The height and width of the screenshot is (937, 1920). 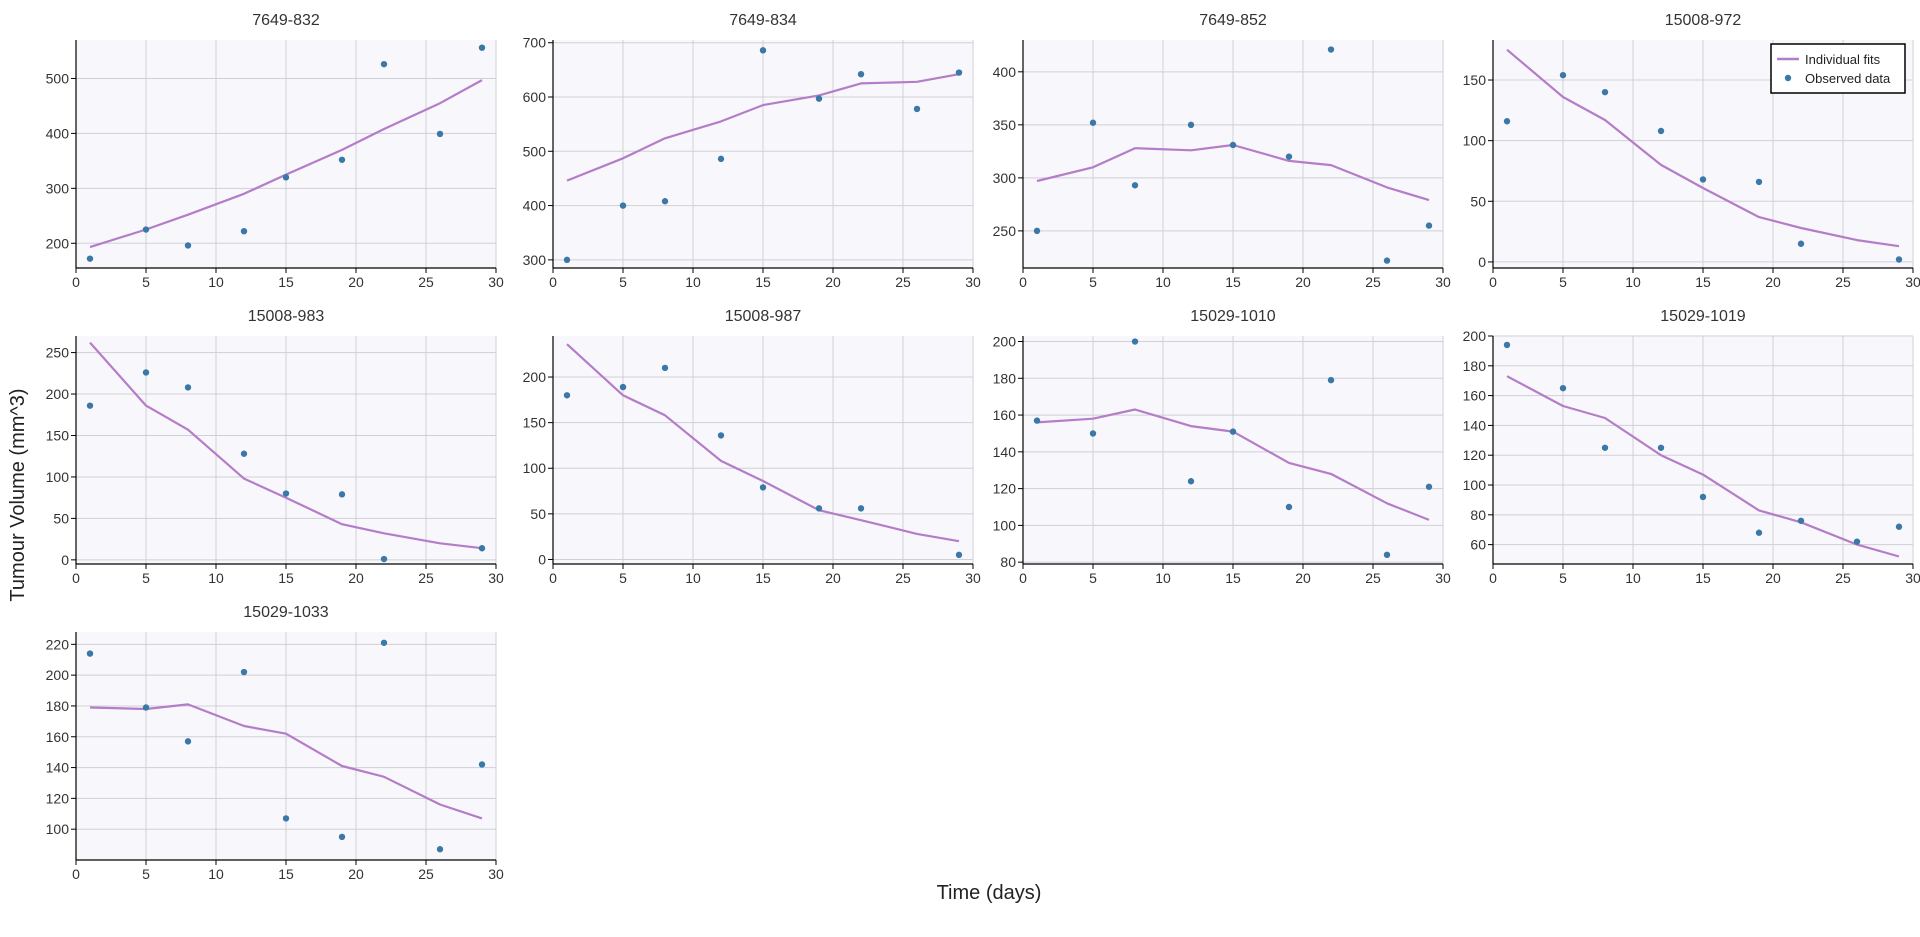 I want to click on subplot-7649-852: 0 5 10 15 20 25 30 250 300 350 400 7649-852, so click(x=1222, y=151).